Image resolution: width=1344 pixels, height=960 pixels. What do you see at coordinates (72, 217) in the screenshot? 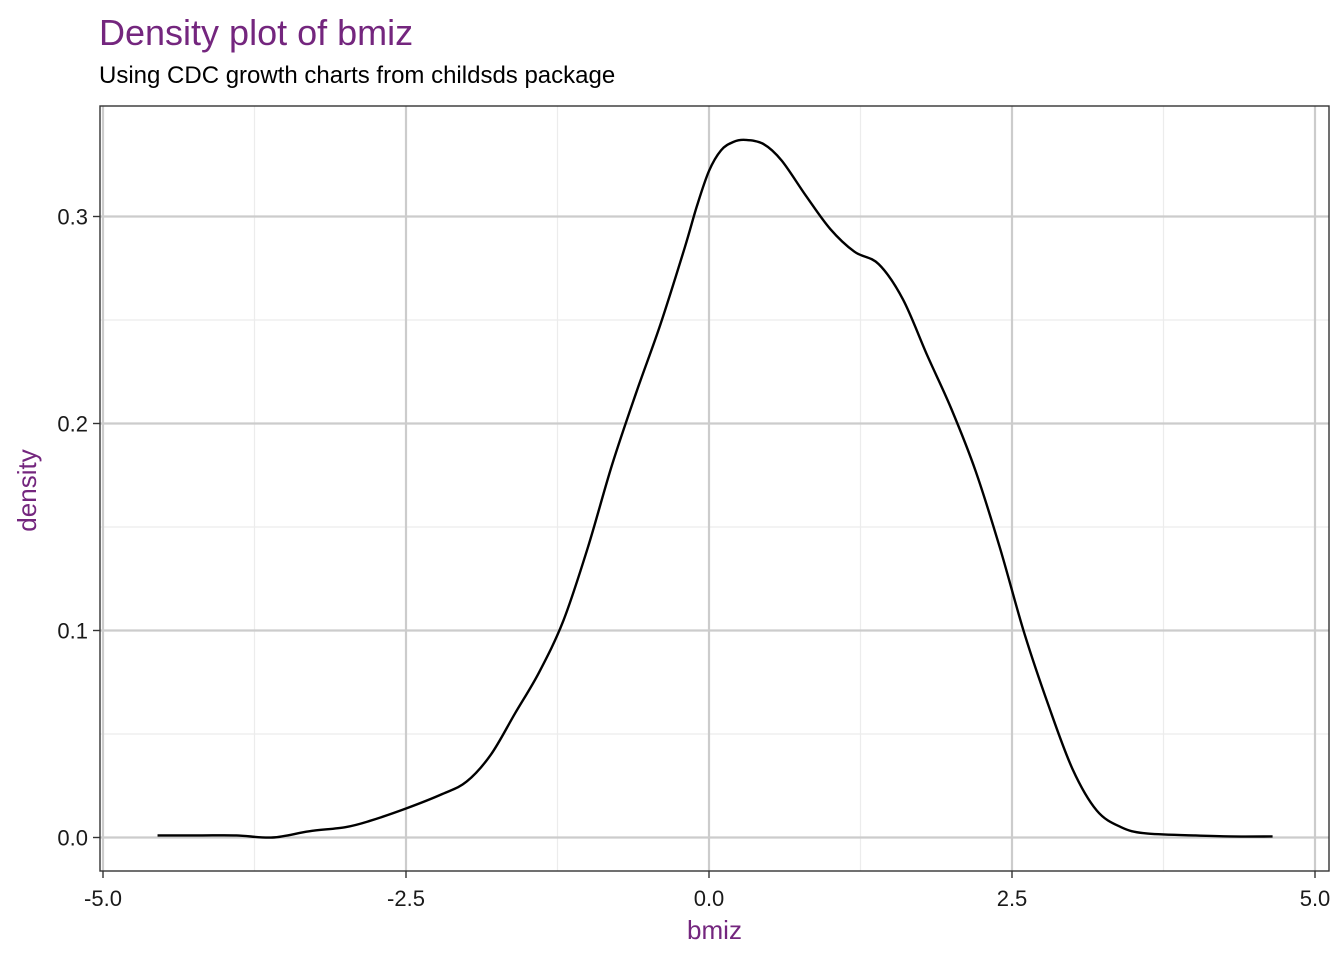
I see `y-tick-label: 0.3` at bounding box center [72, 217].